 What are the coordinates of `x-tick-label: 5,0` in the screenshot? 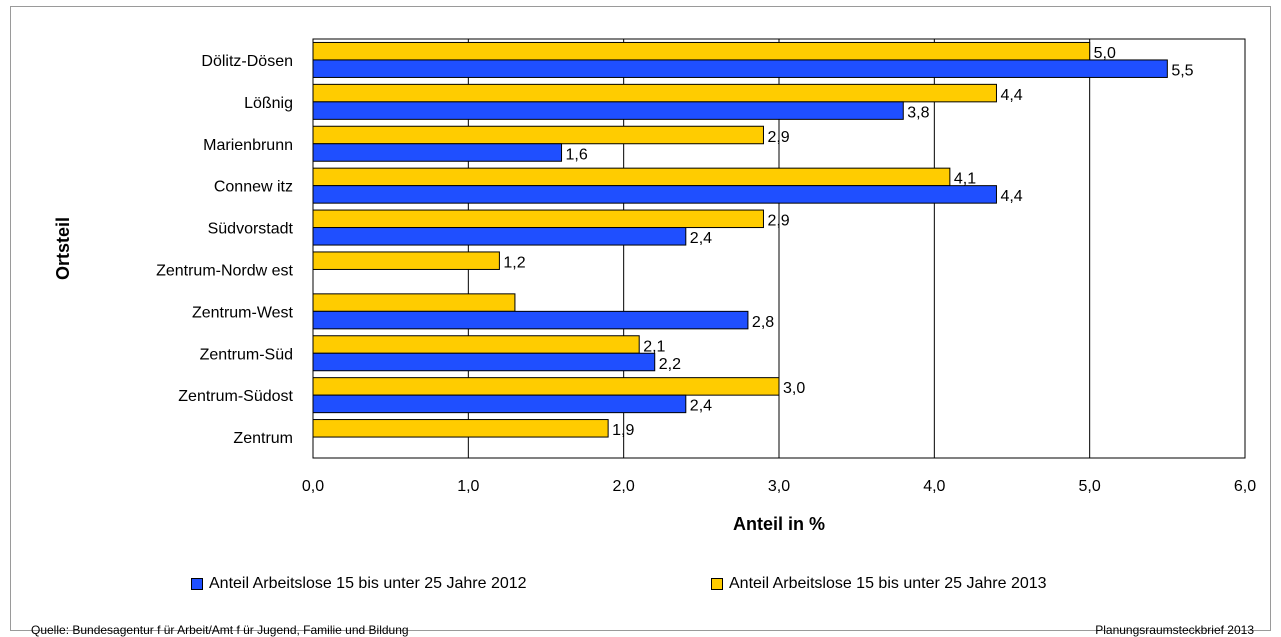 It's located at (1090, 486).